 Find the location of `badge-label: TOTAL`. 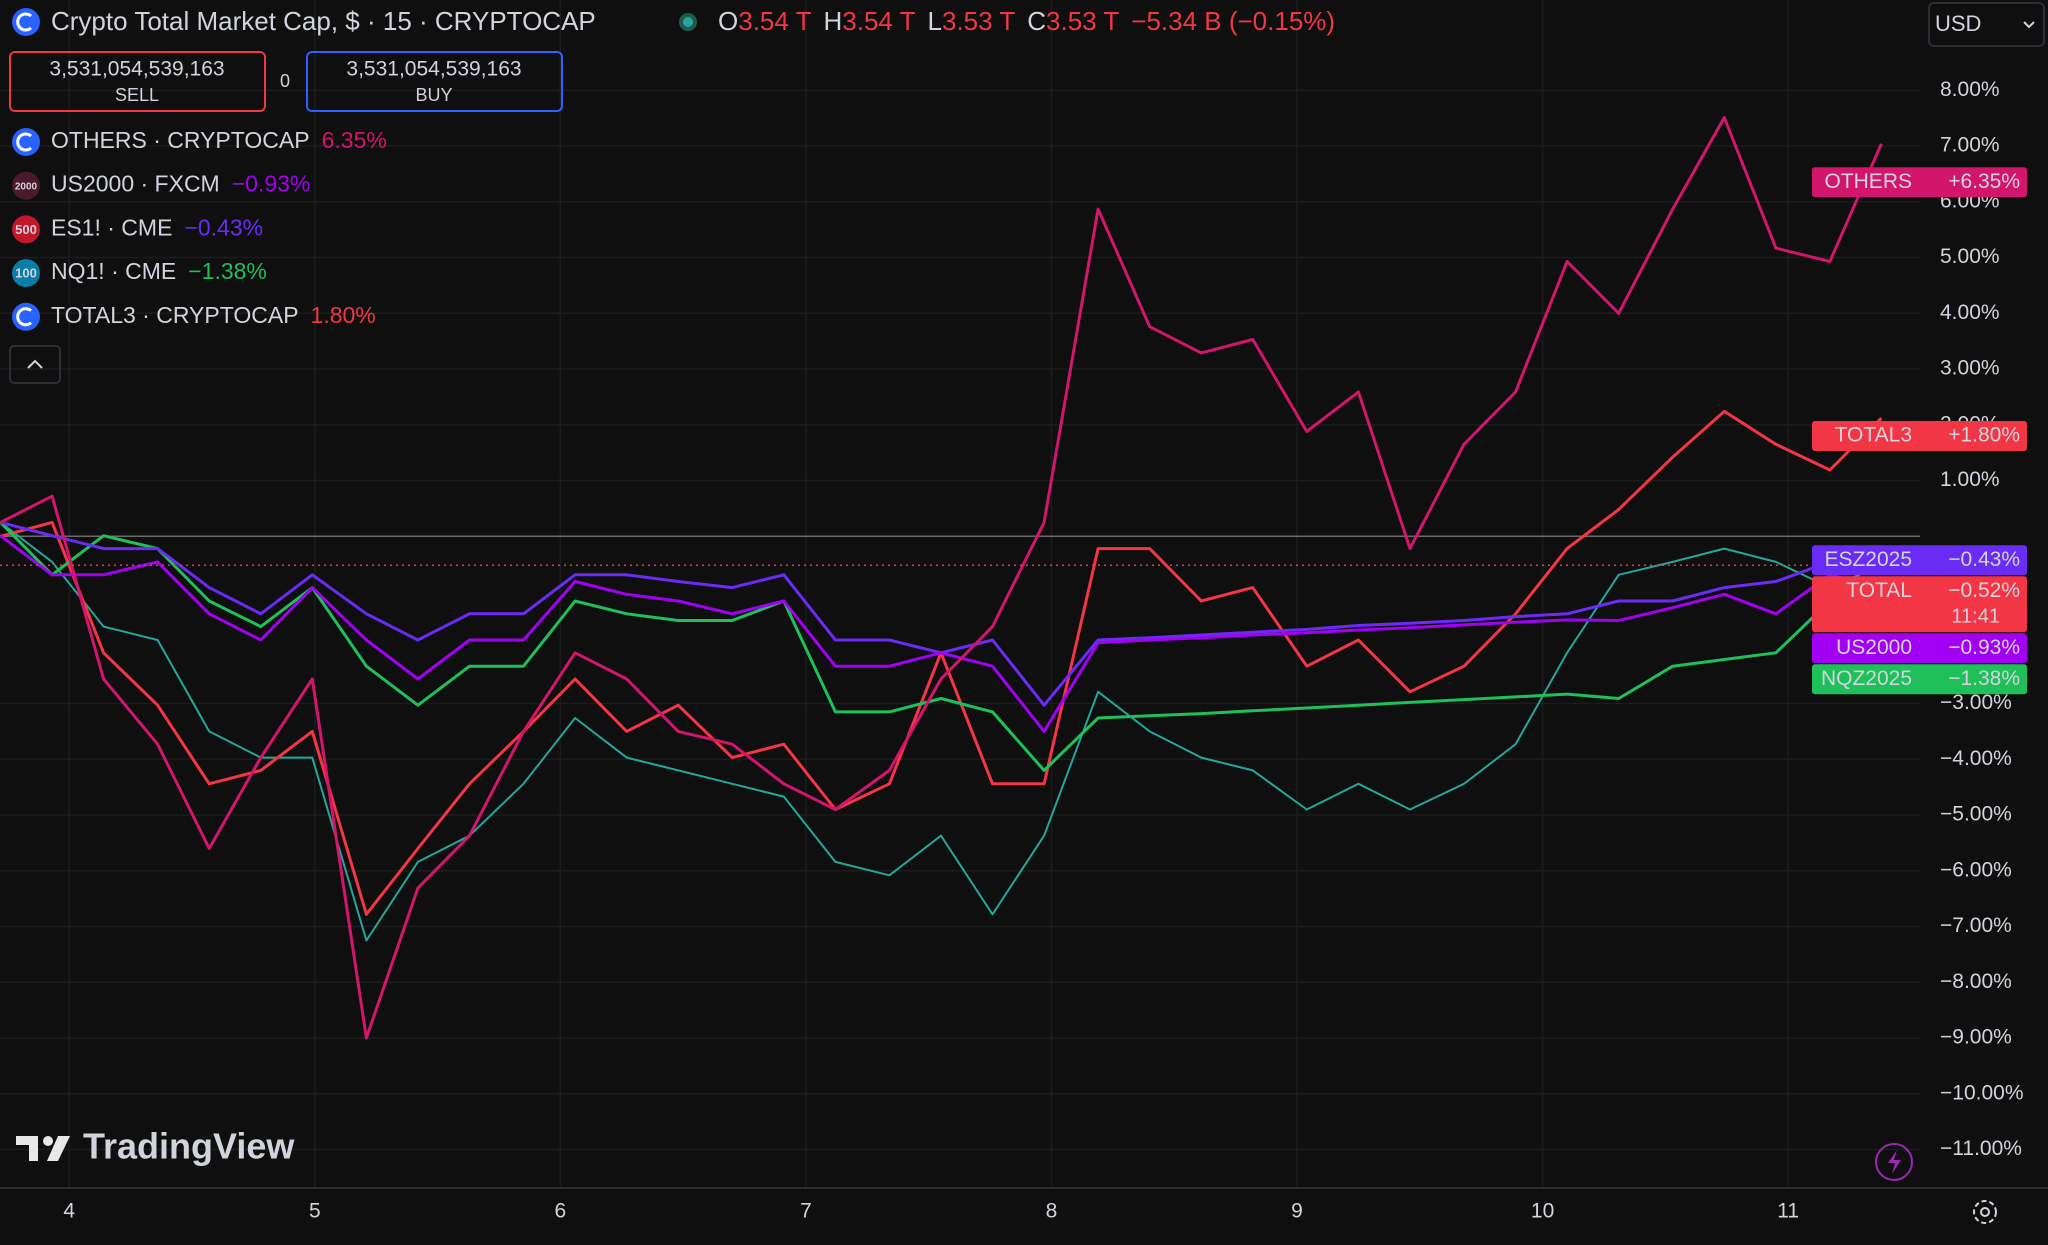

badge-label: TOTAL is located at coordinates (1879, 590).